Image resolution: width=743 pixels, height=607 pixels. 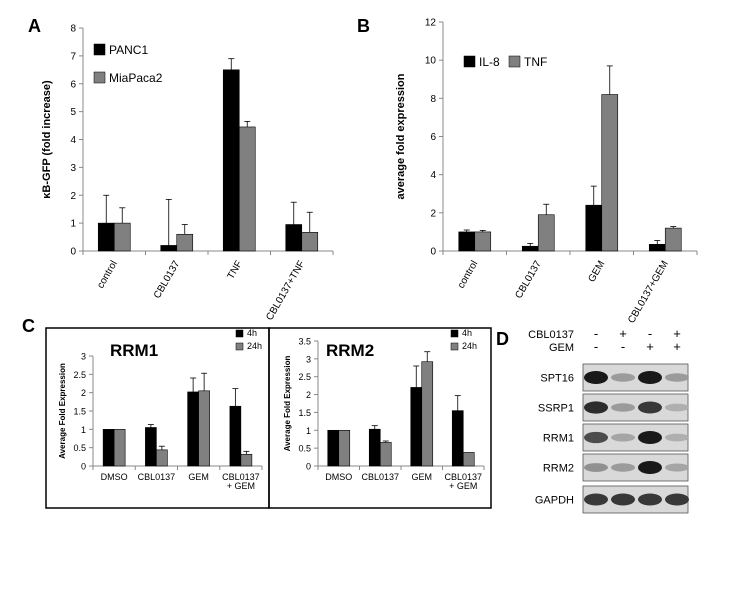 I want to click on y-tick-label: 10, so click(x=431, y=61).